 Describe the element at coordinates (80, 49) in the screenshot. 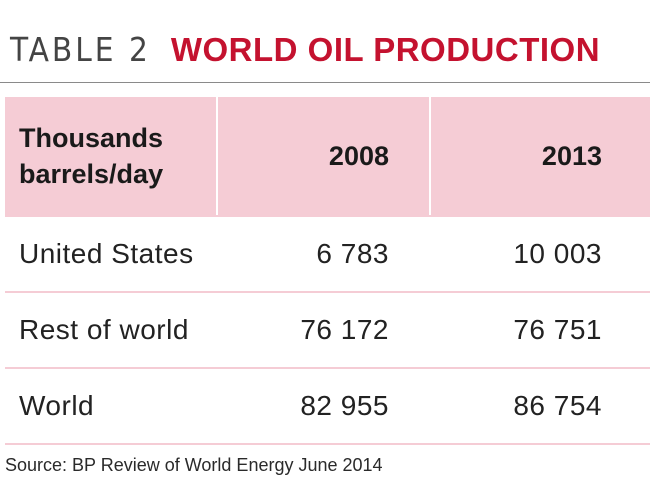

I see `table-number-label: TABLE 2` at that location.